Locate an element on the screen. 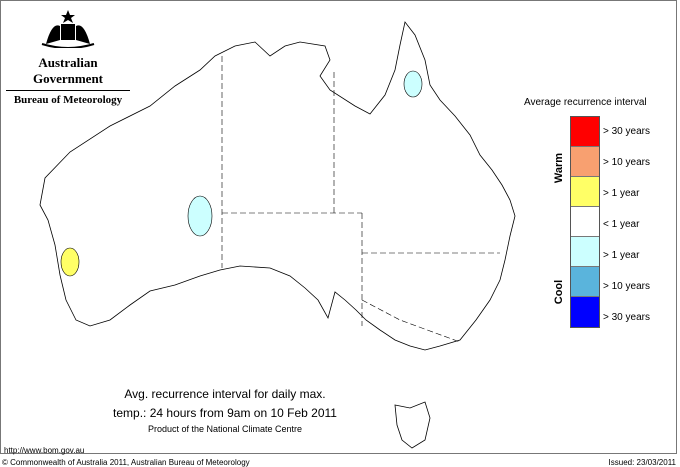 This screenshot has width=680, height=467. legend-title: Average recurrence interval is located at coordinates (585, 102).